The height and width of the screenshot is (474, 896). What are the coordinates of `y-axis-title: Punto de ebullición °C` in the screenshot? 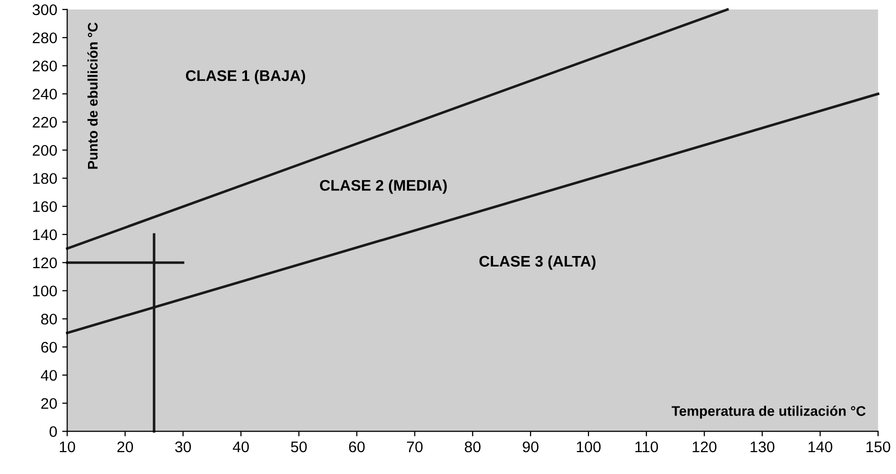 It's located at (92, 95).